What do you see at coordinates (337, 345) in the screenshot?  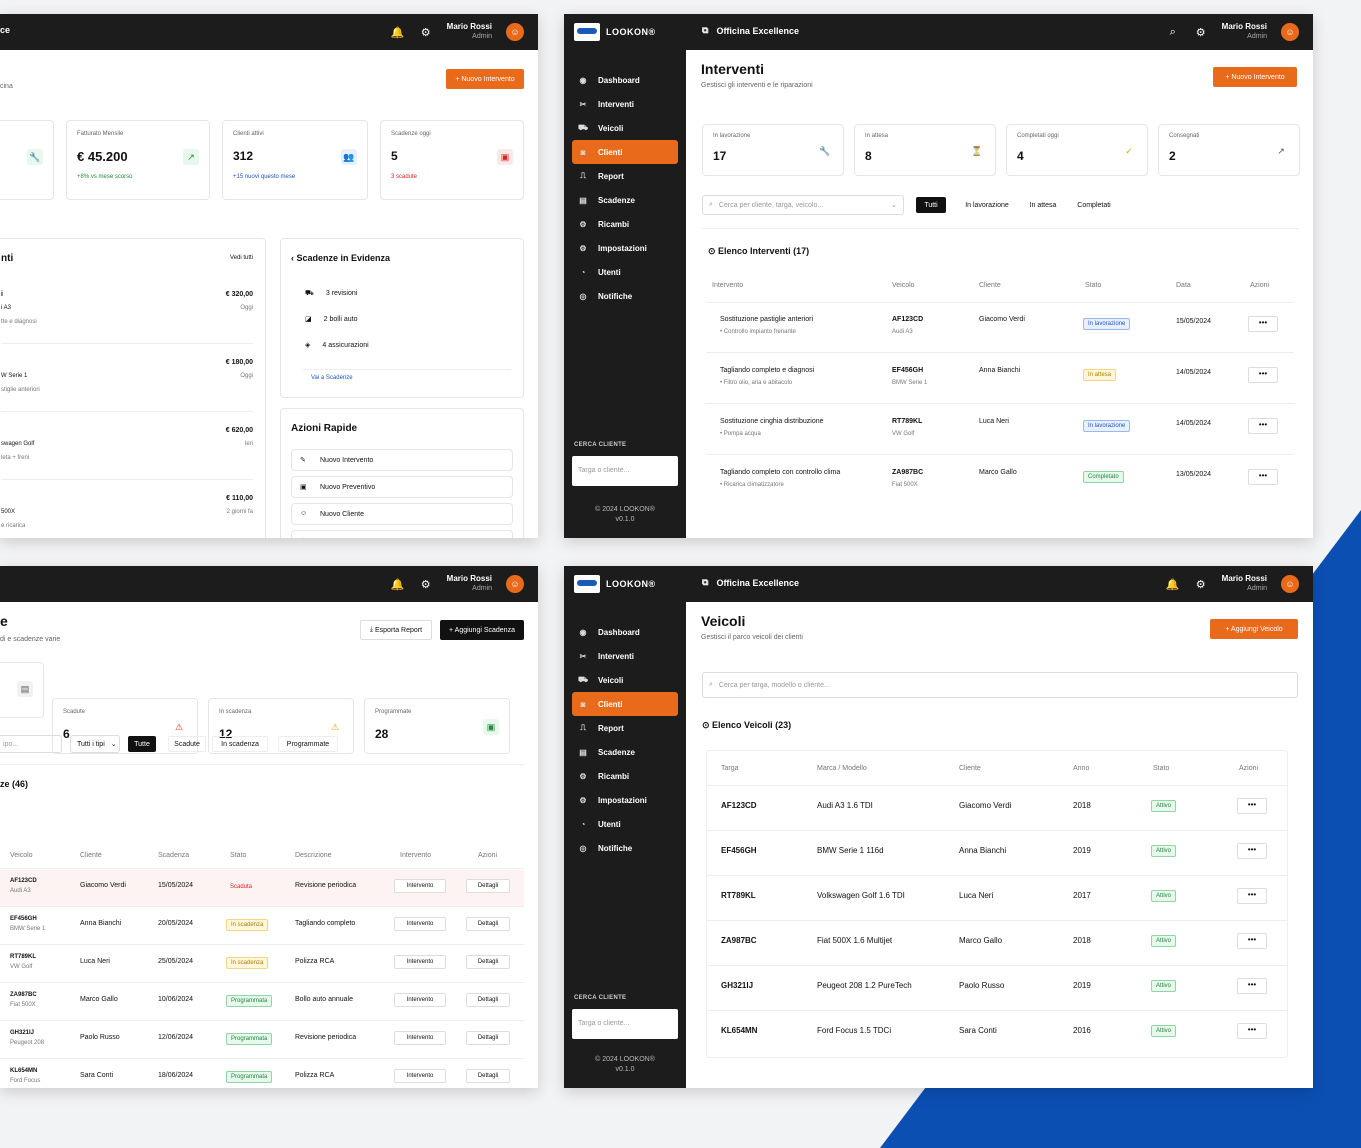 I see `scad-item: ◈ 4 assicurazioni` at bounding box center [337, 345].